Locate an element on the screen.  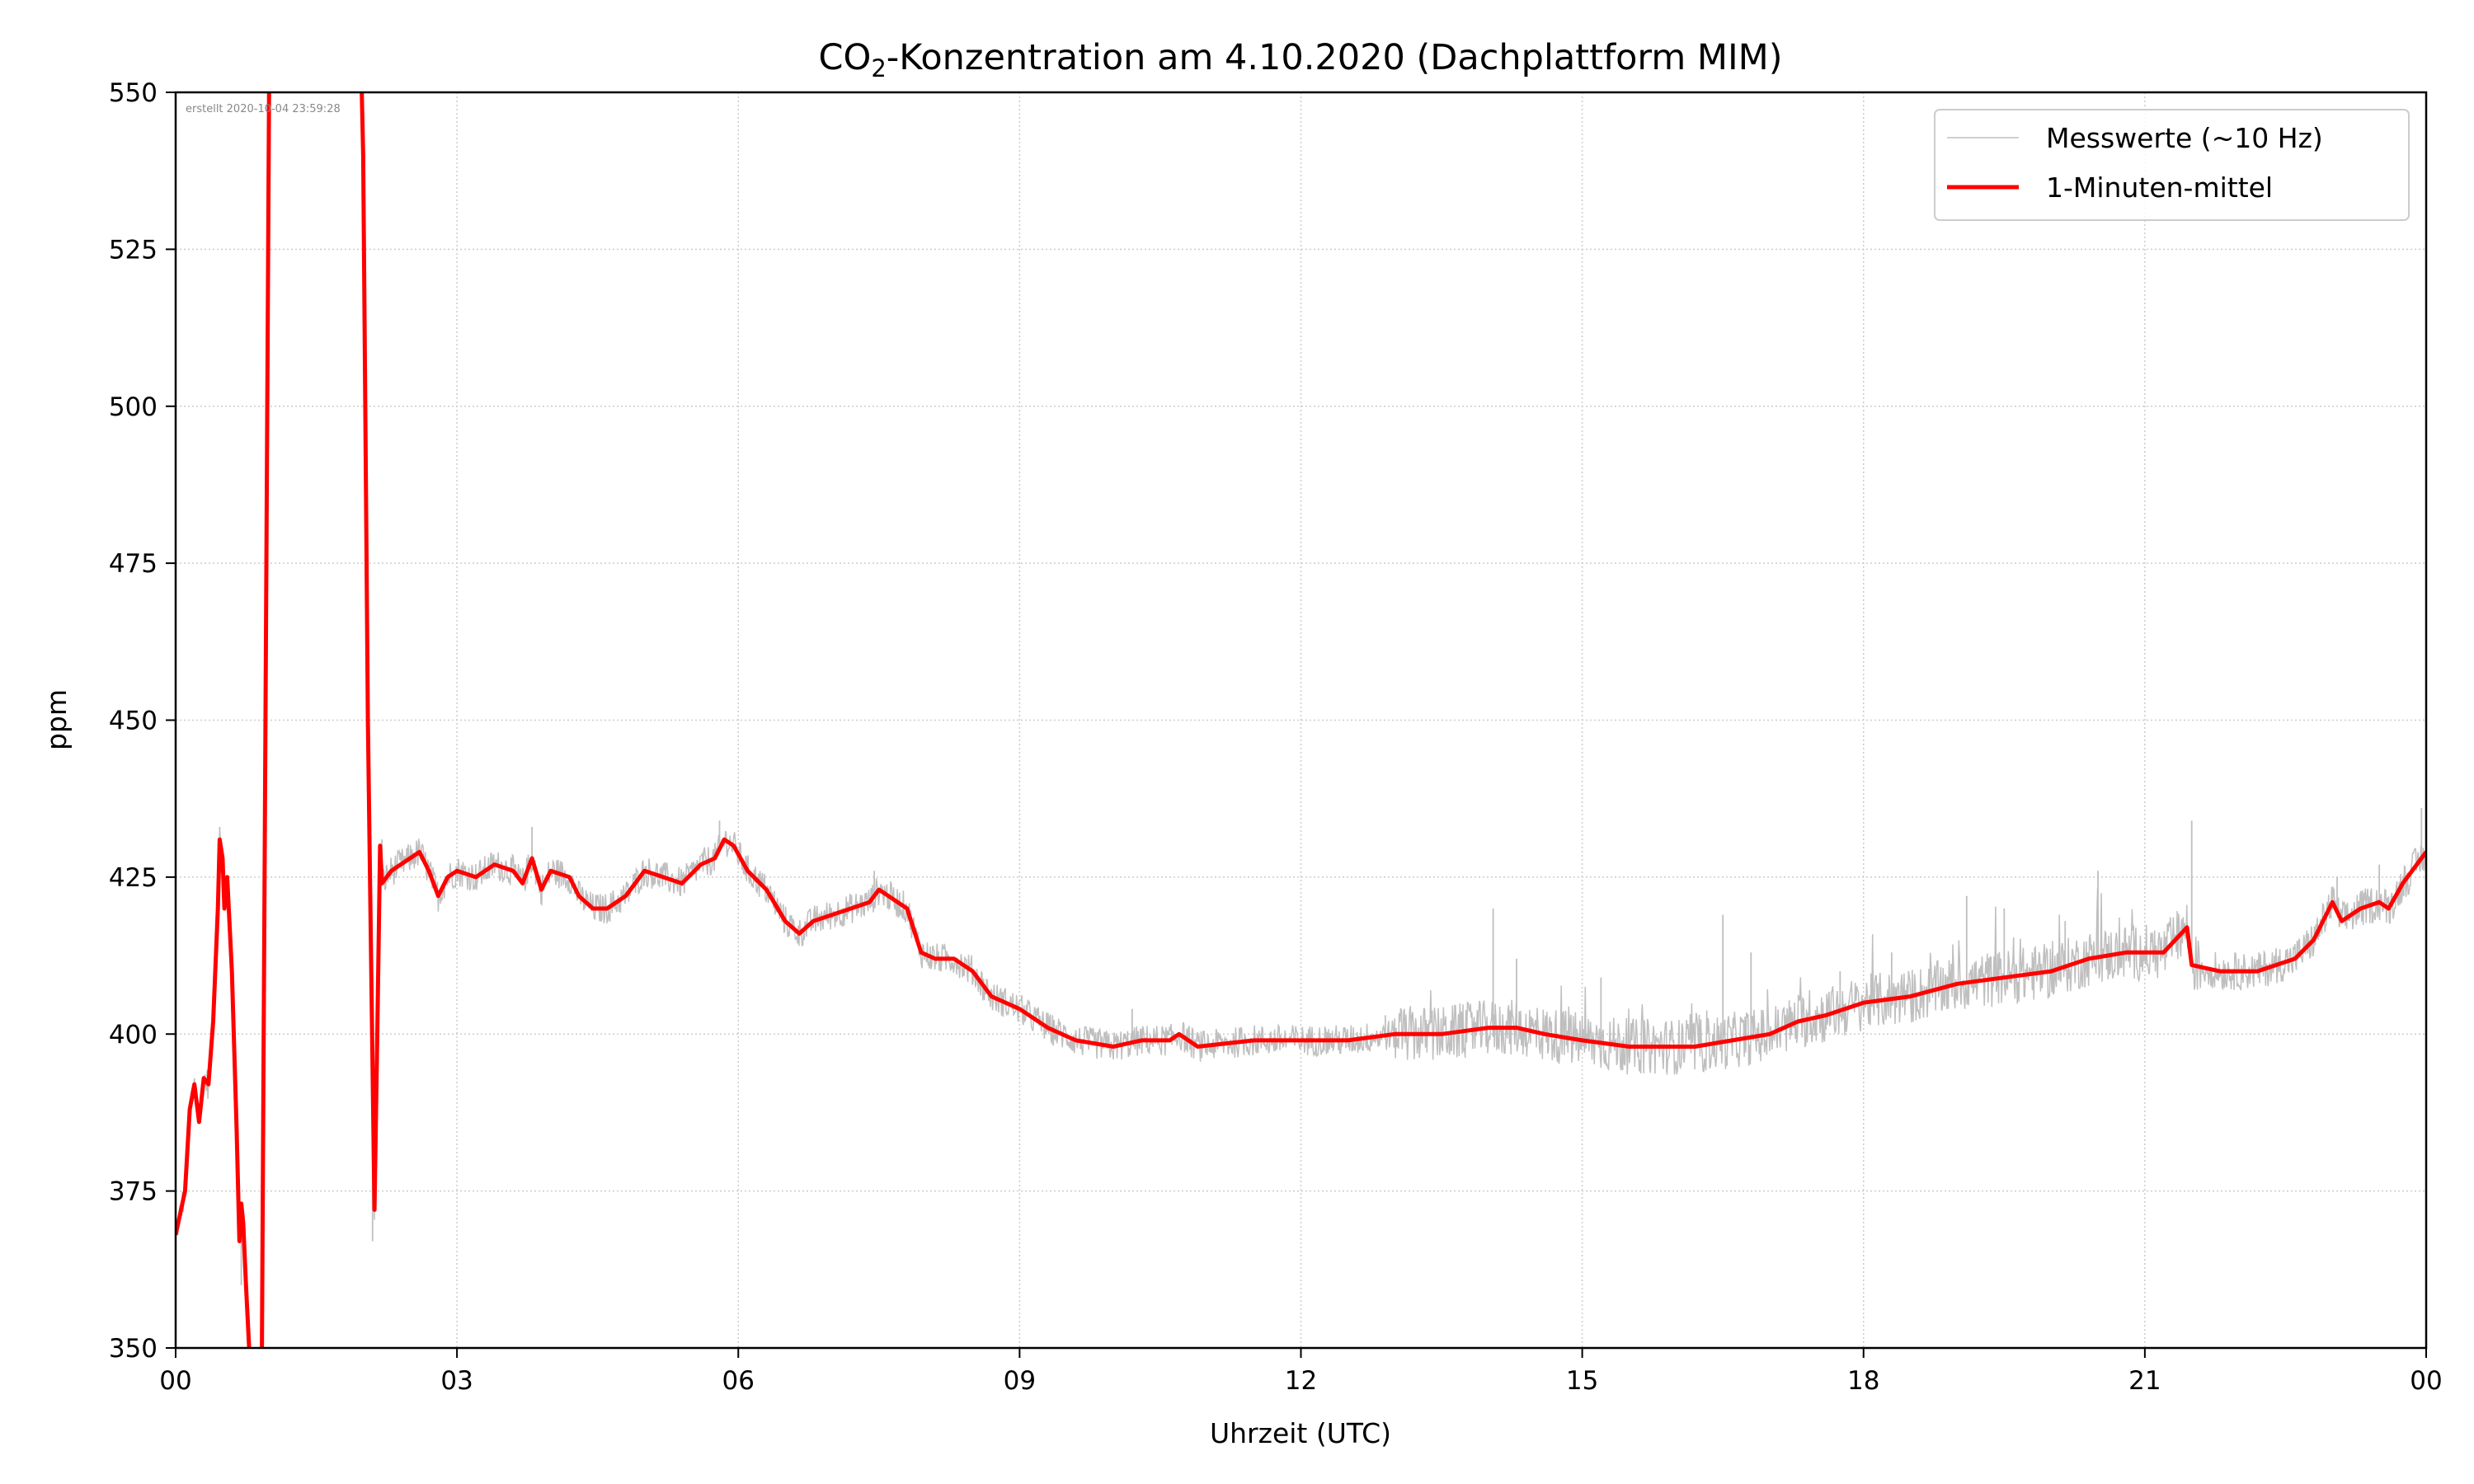
y-tick-label: 375 is located at coordinates (133, 1192).